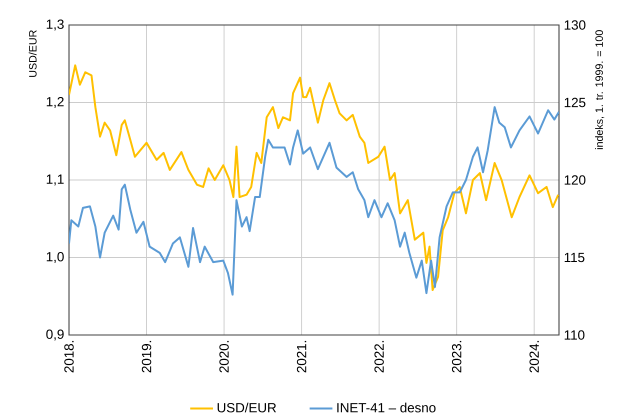 The width and height of the screenshot is (620, 419). Describe the element at coordinates (224, 356) in the screenshot. I see `x-tick-label: 2020.` at that location.